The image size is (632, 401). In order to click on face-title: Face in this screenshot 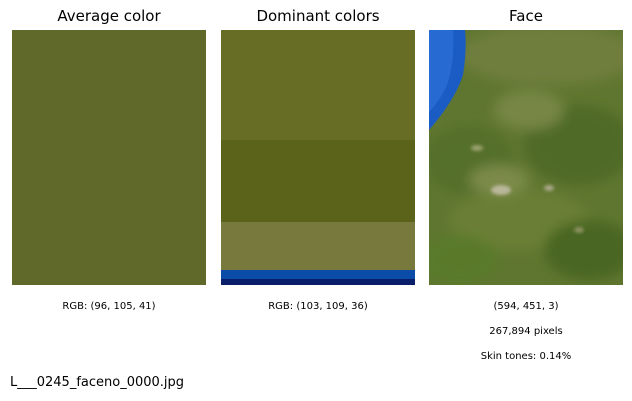, I will do `click(526, 16)`.